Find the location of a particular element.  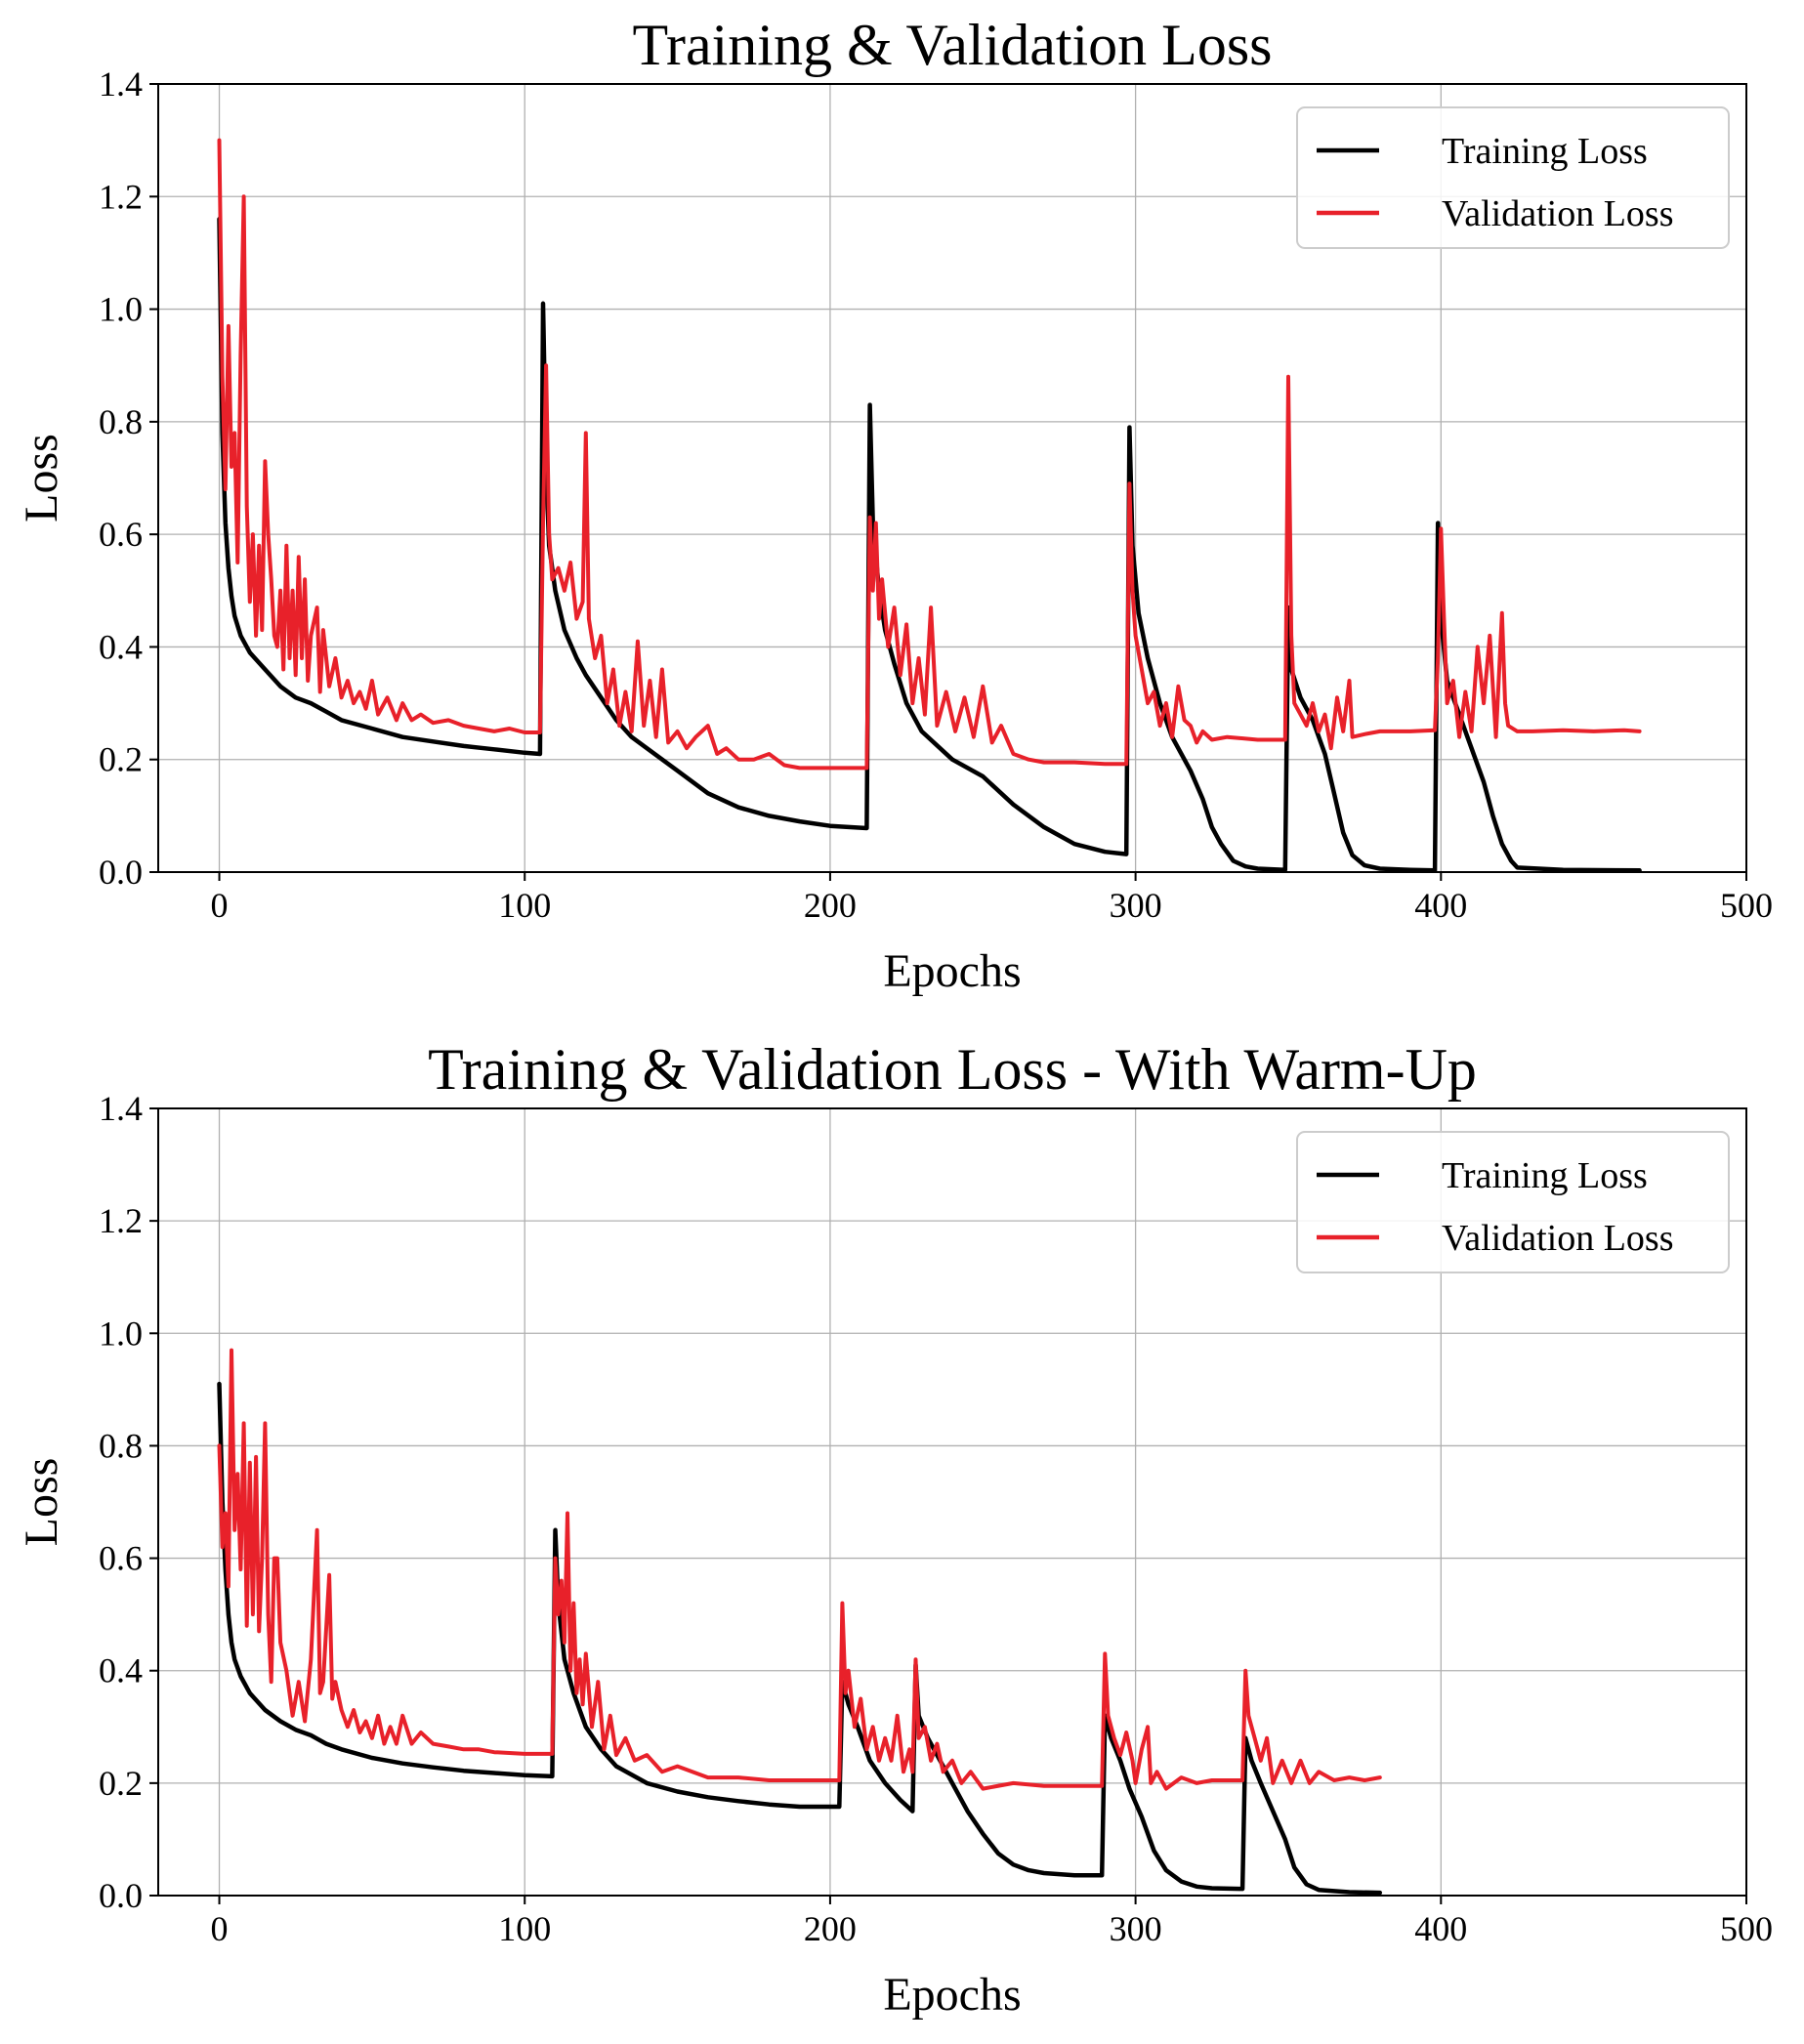

series-line-validation-loss is located at coordinates (799, 1569).